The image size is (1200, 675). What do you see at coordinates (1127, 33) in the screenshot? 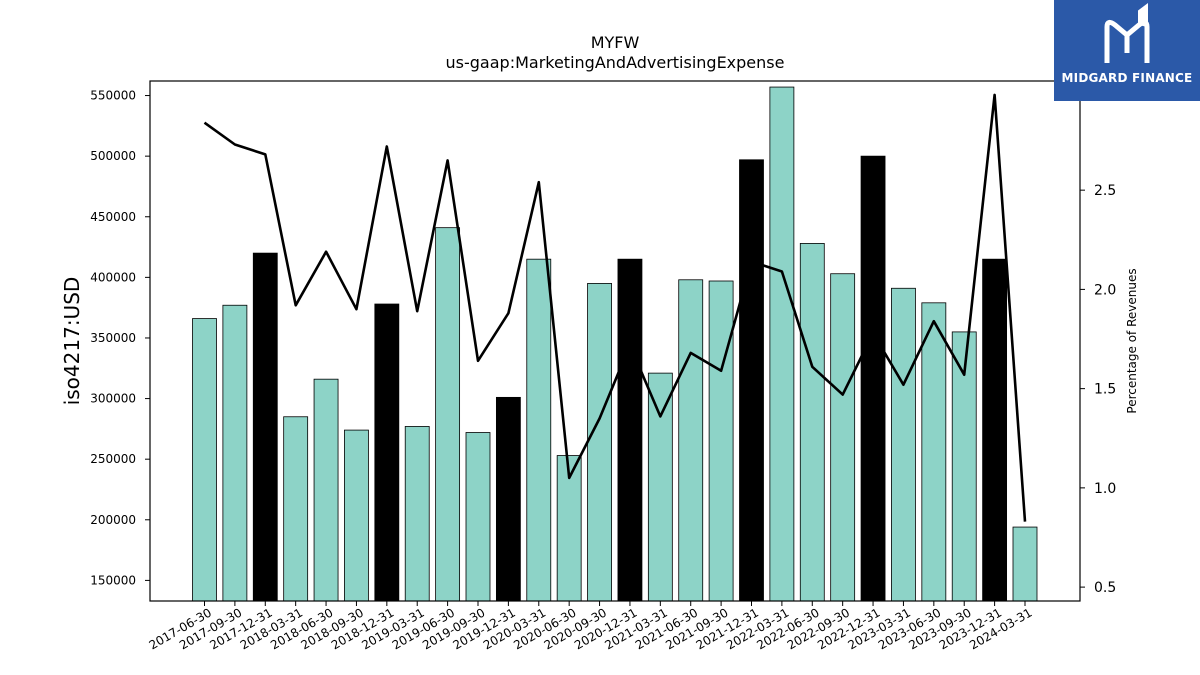
I see `midgard-m-icon` at bounding box center [1127, 33].